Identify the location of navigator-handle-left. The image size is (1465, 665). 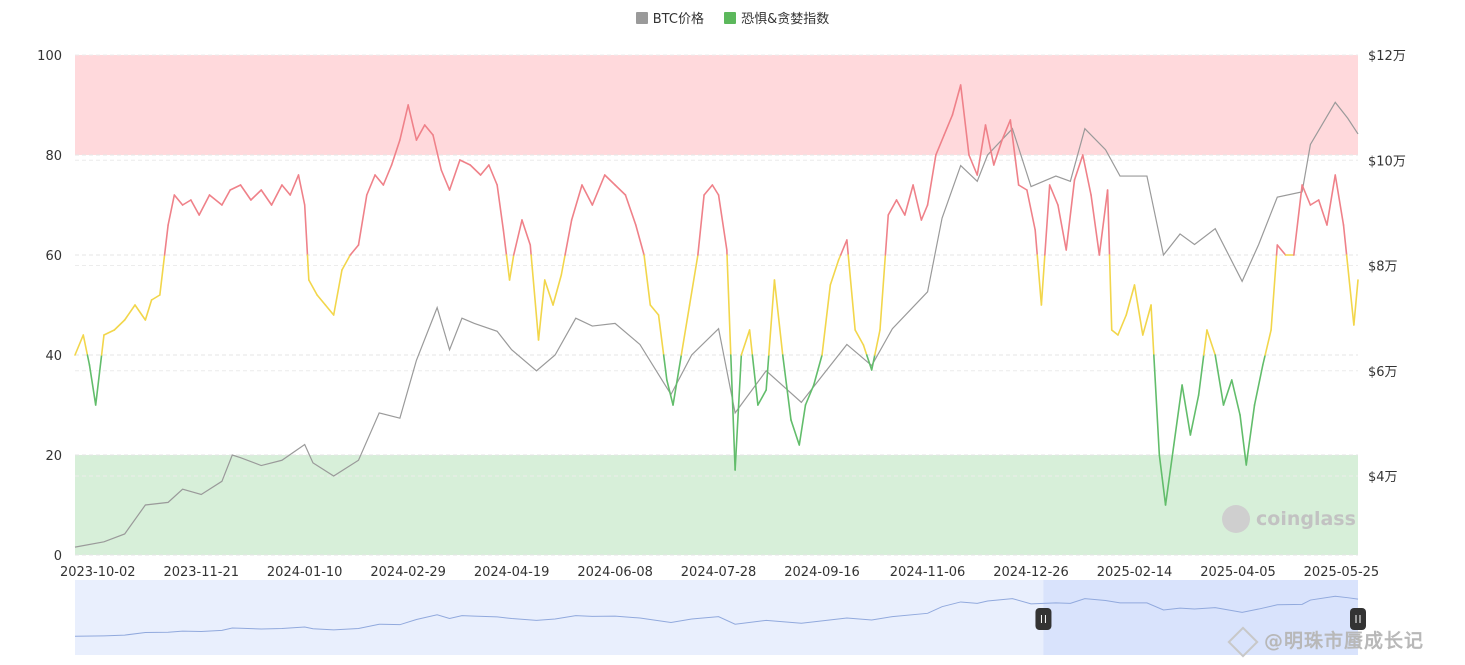
(1043, 619).